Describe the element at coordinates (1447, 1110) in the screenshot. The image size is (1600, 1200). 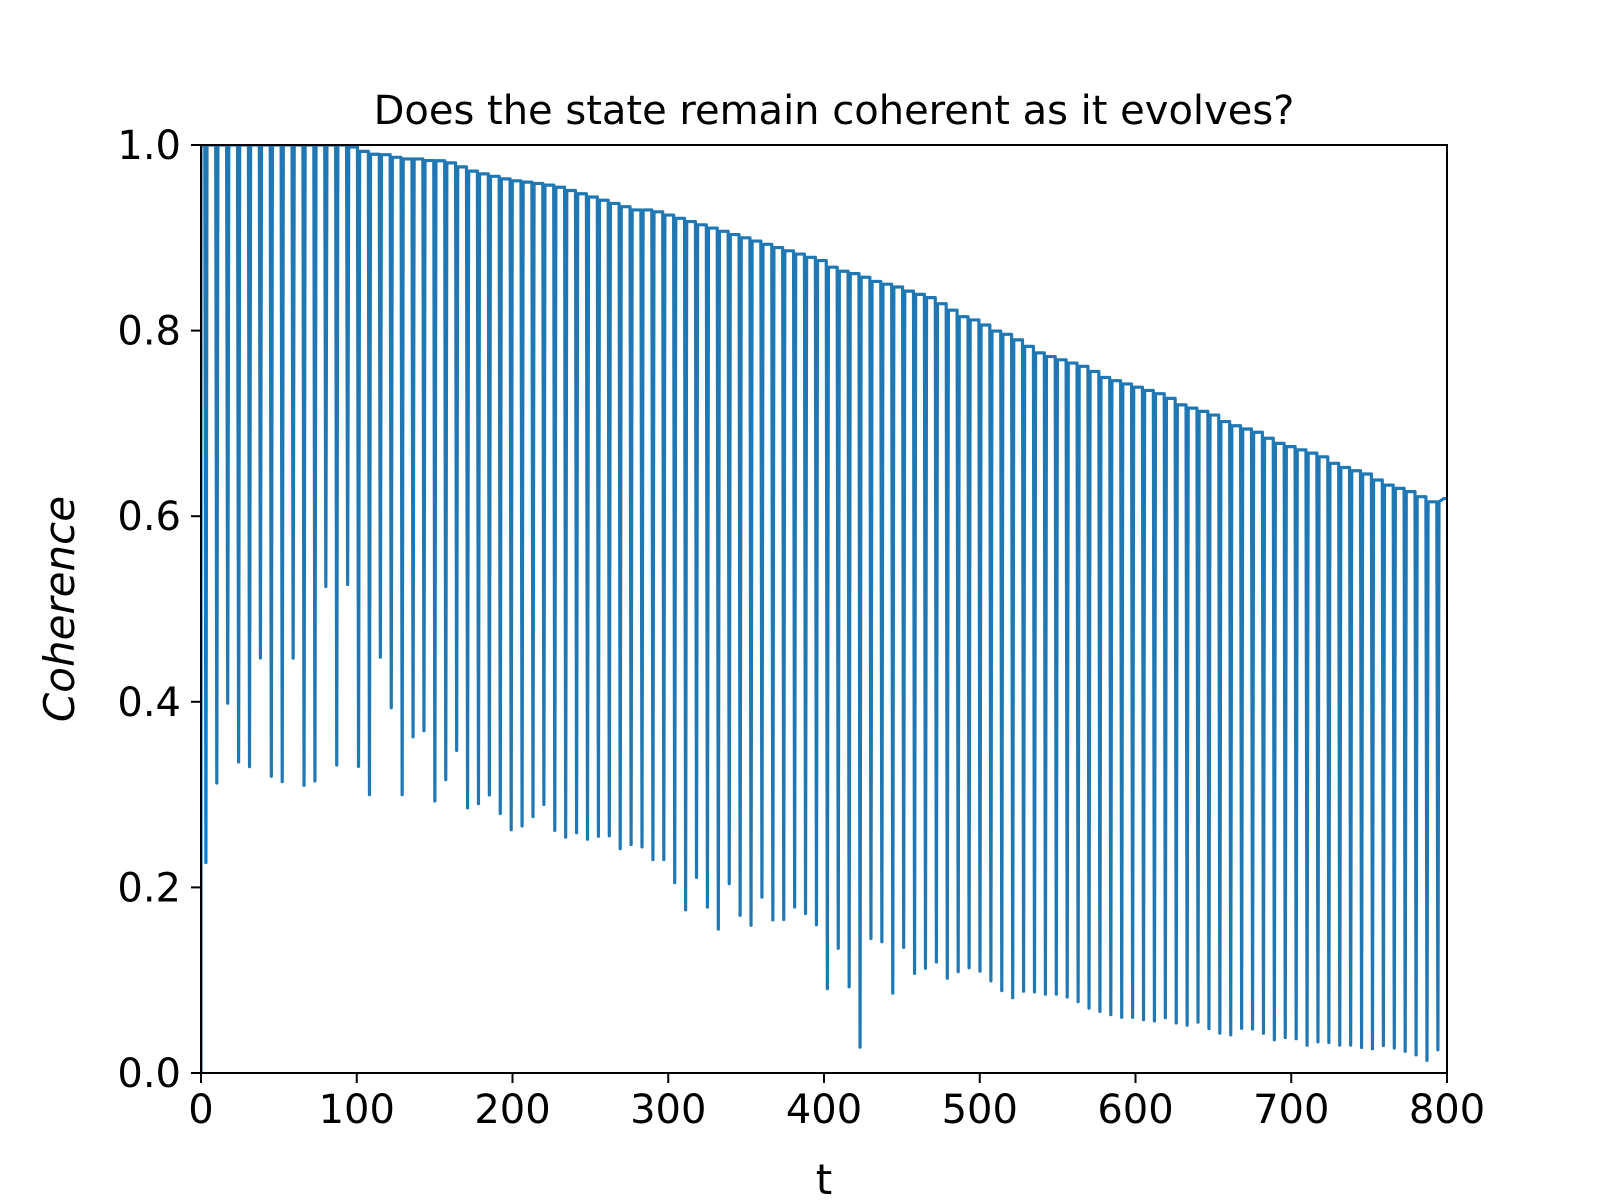
I see `x-tick-label: 800` at that location.